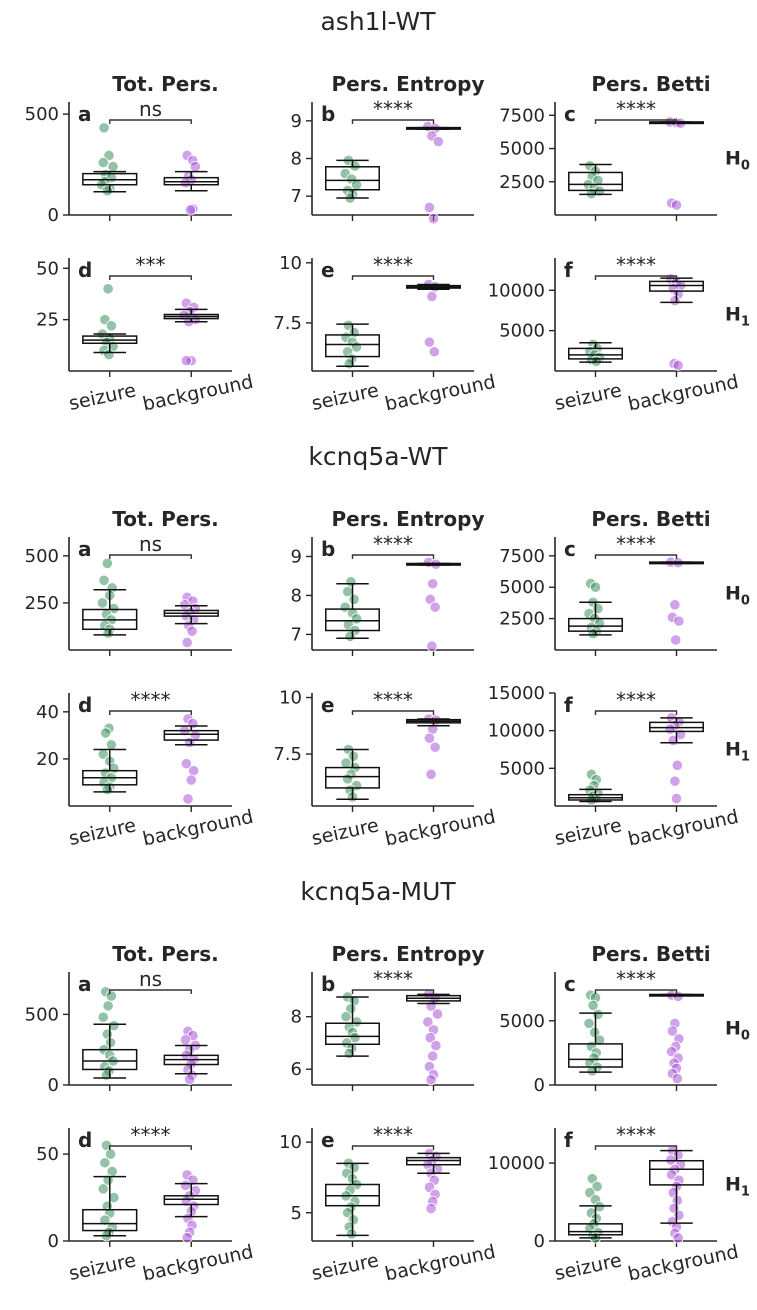 This screenshot has height=1310, width=757. What do you see at coordinates (296, 1213) in the screenshot?
I see `y-tick-label: 5` at bounding box center [296, 1213].